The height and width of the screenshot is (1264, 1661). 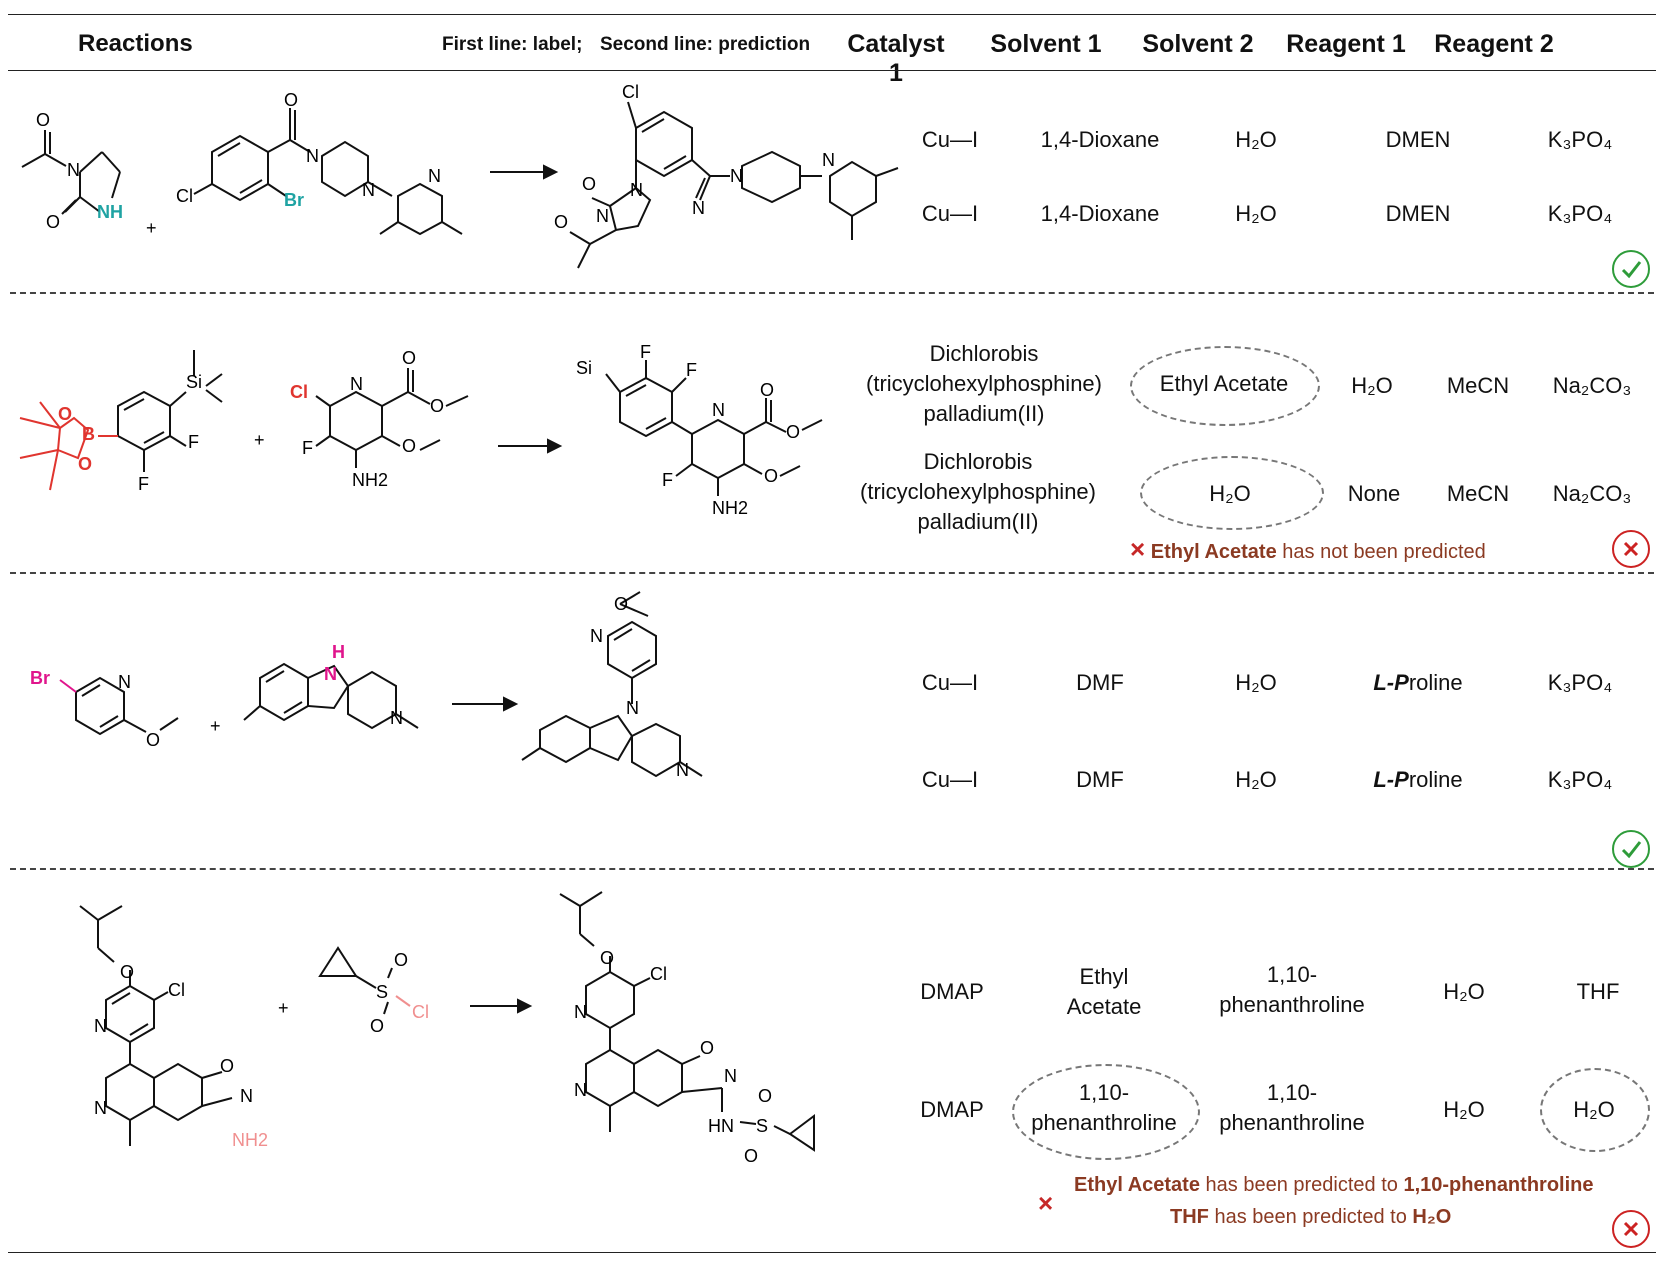 What do you see at coordinates (1104, 992) in the screenshot?
I see `r4-label-solvent1: Ethyl Acetate` at bounding box center [1104, 992].